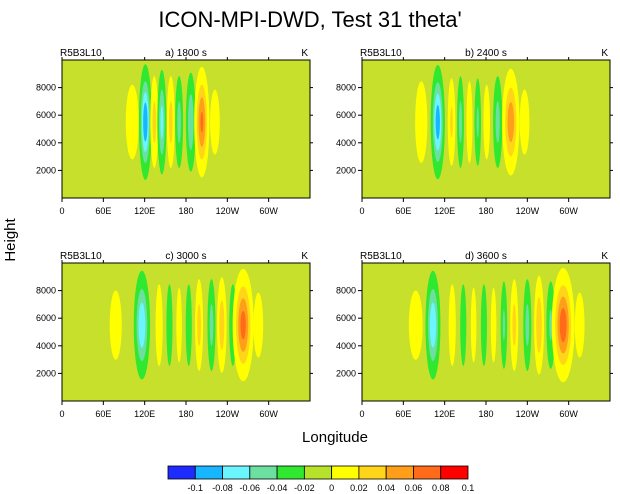  Describe the element at coordinates (222, 488) in the screenshot. I see `colorbar-label: -0.08` at that location.